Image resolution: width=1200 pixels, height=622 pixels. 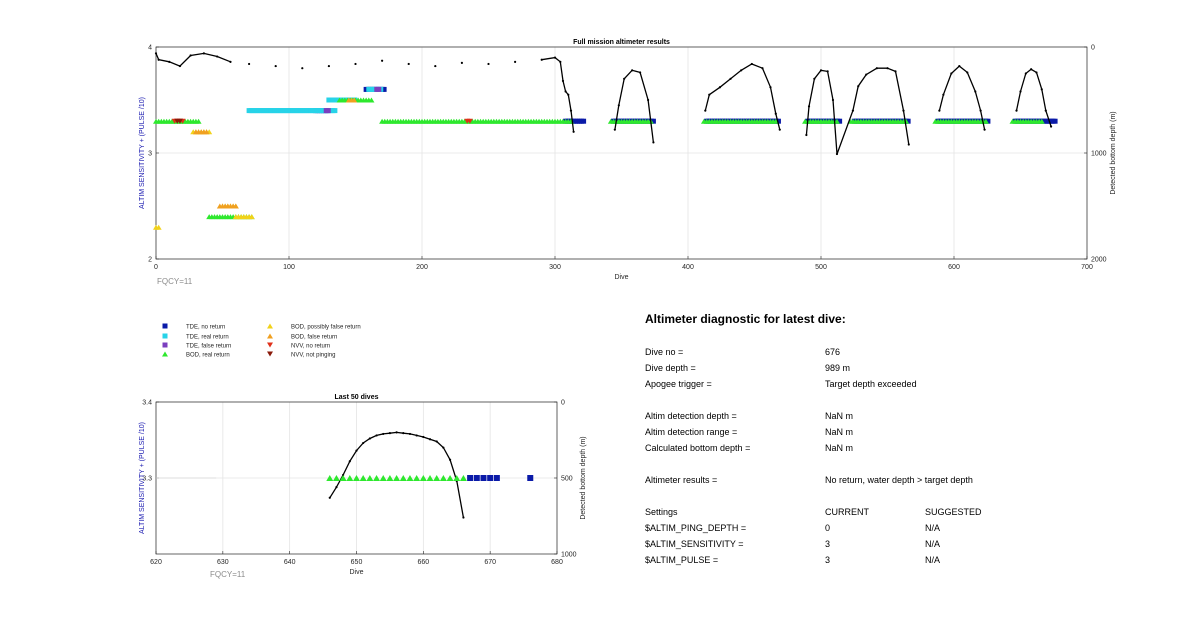 What do you see at coordinates (208, 347) in the screenshot?
I see `legend-label-tde-false-return: TDE, false return` at bounding box center [208, 347].